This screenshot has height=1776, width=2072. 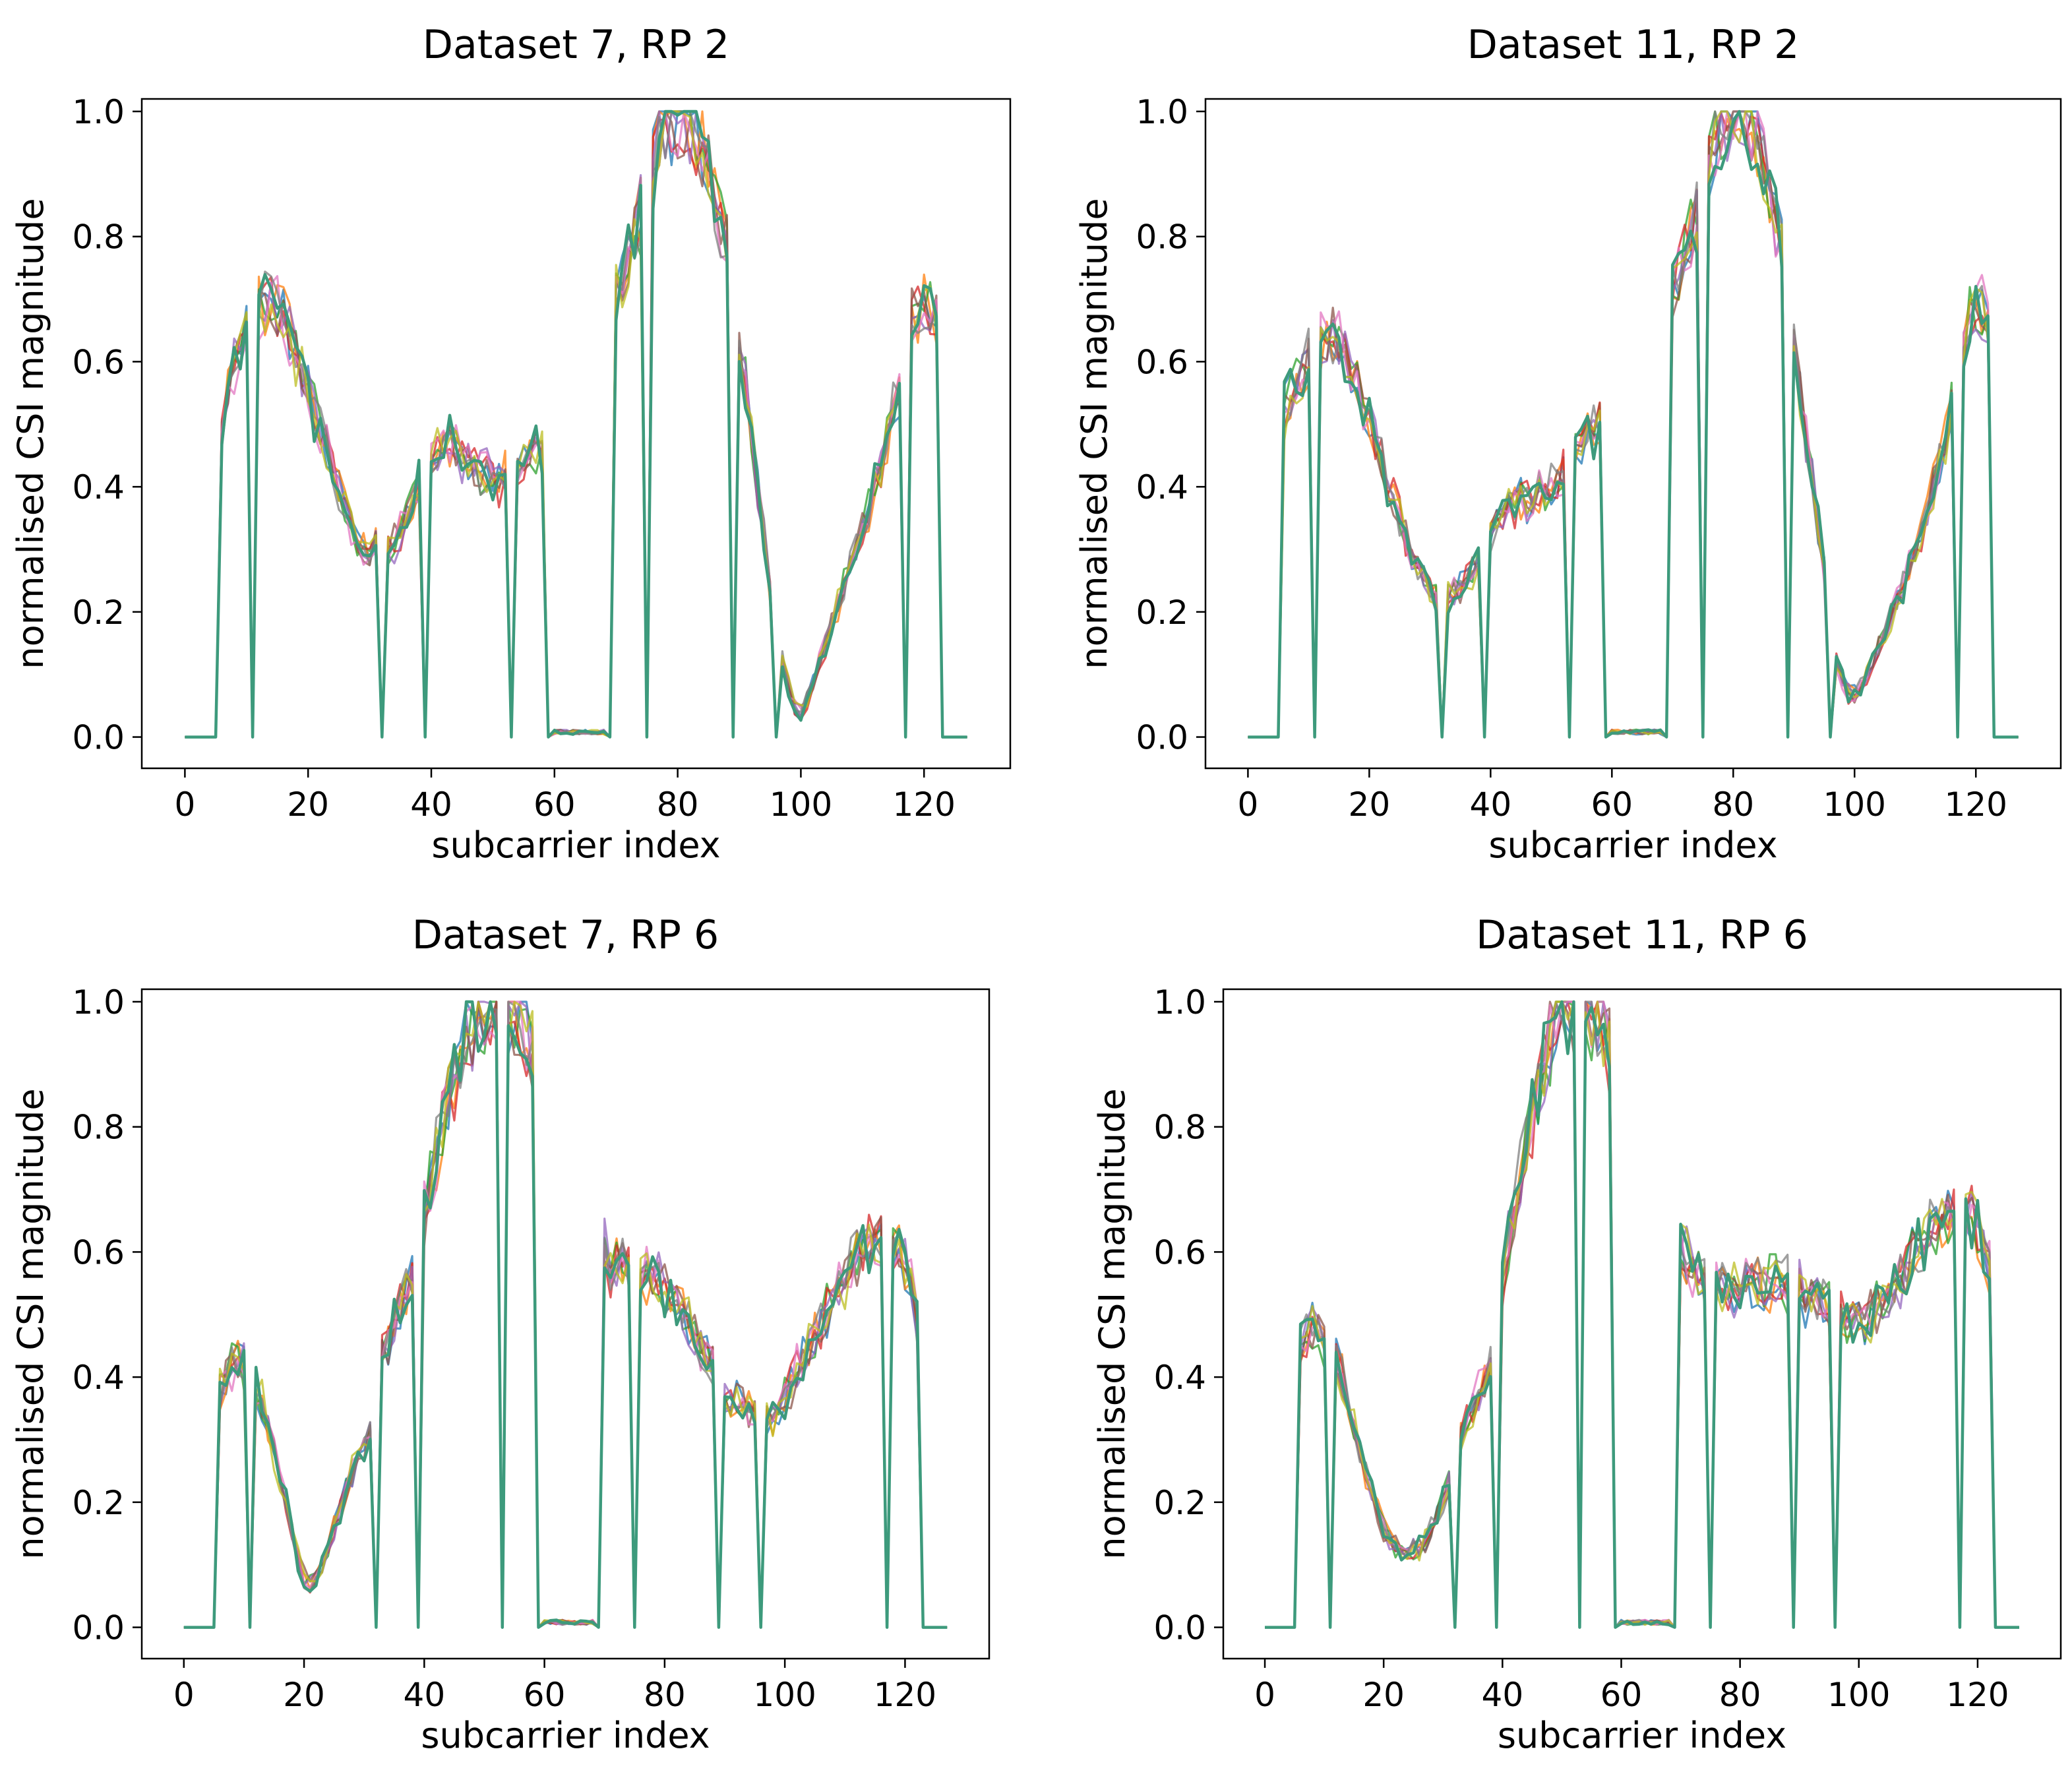 What do you see at coordinates (576, 45) in the screenshot?
I see `chart-title: Dataset 7, RP 2` at bounding box center [576, 45].